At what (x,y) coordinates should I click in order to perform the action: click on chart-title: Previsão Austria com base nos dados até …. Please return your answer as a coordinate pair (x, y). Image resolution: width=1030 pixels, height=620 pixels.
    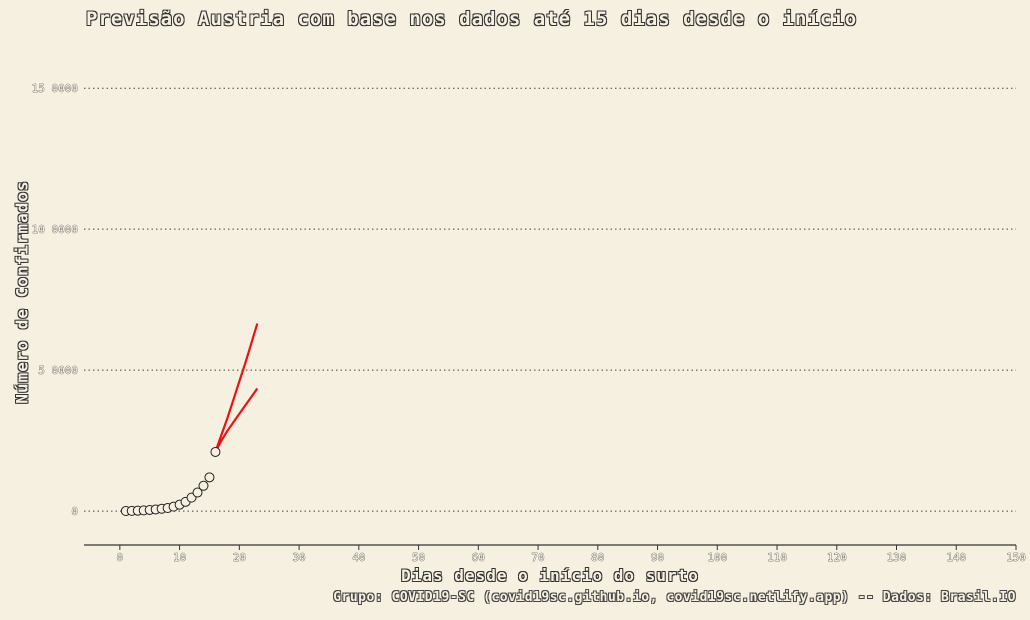
    Looking at the image, I should click on (472, 19).